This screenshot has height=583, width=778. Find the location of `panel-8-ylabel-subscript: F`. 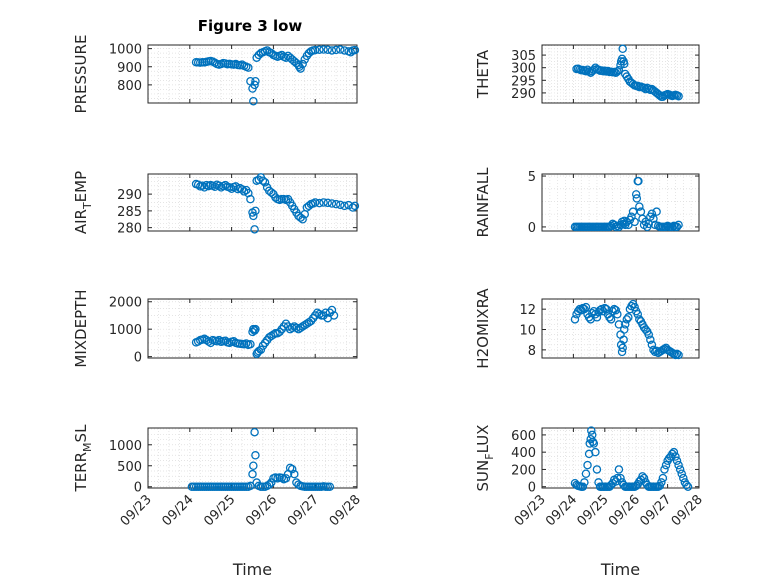

panel-8-ylabel-subscript: F is located at coordinates (489, 456).